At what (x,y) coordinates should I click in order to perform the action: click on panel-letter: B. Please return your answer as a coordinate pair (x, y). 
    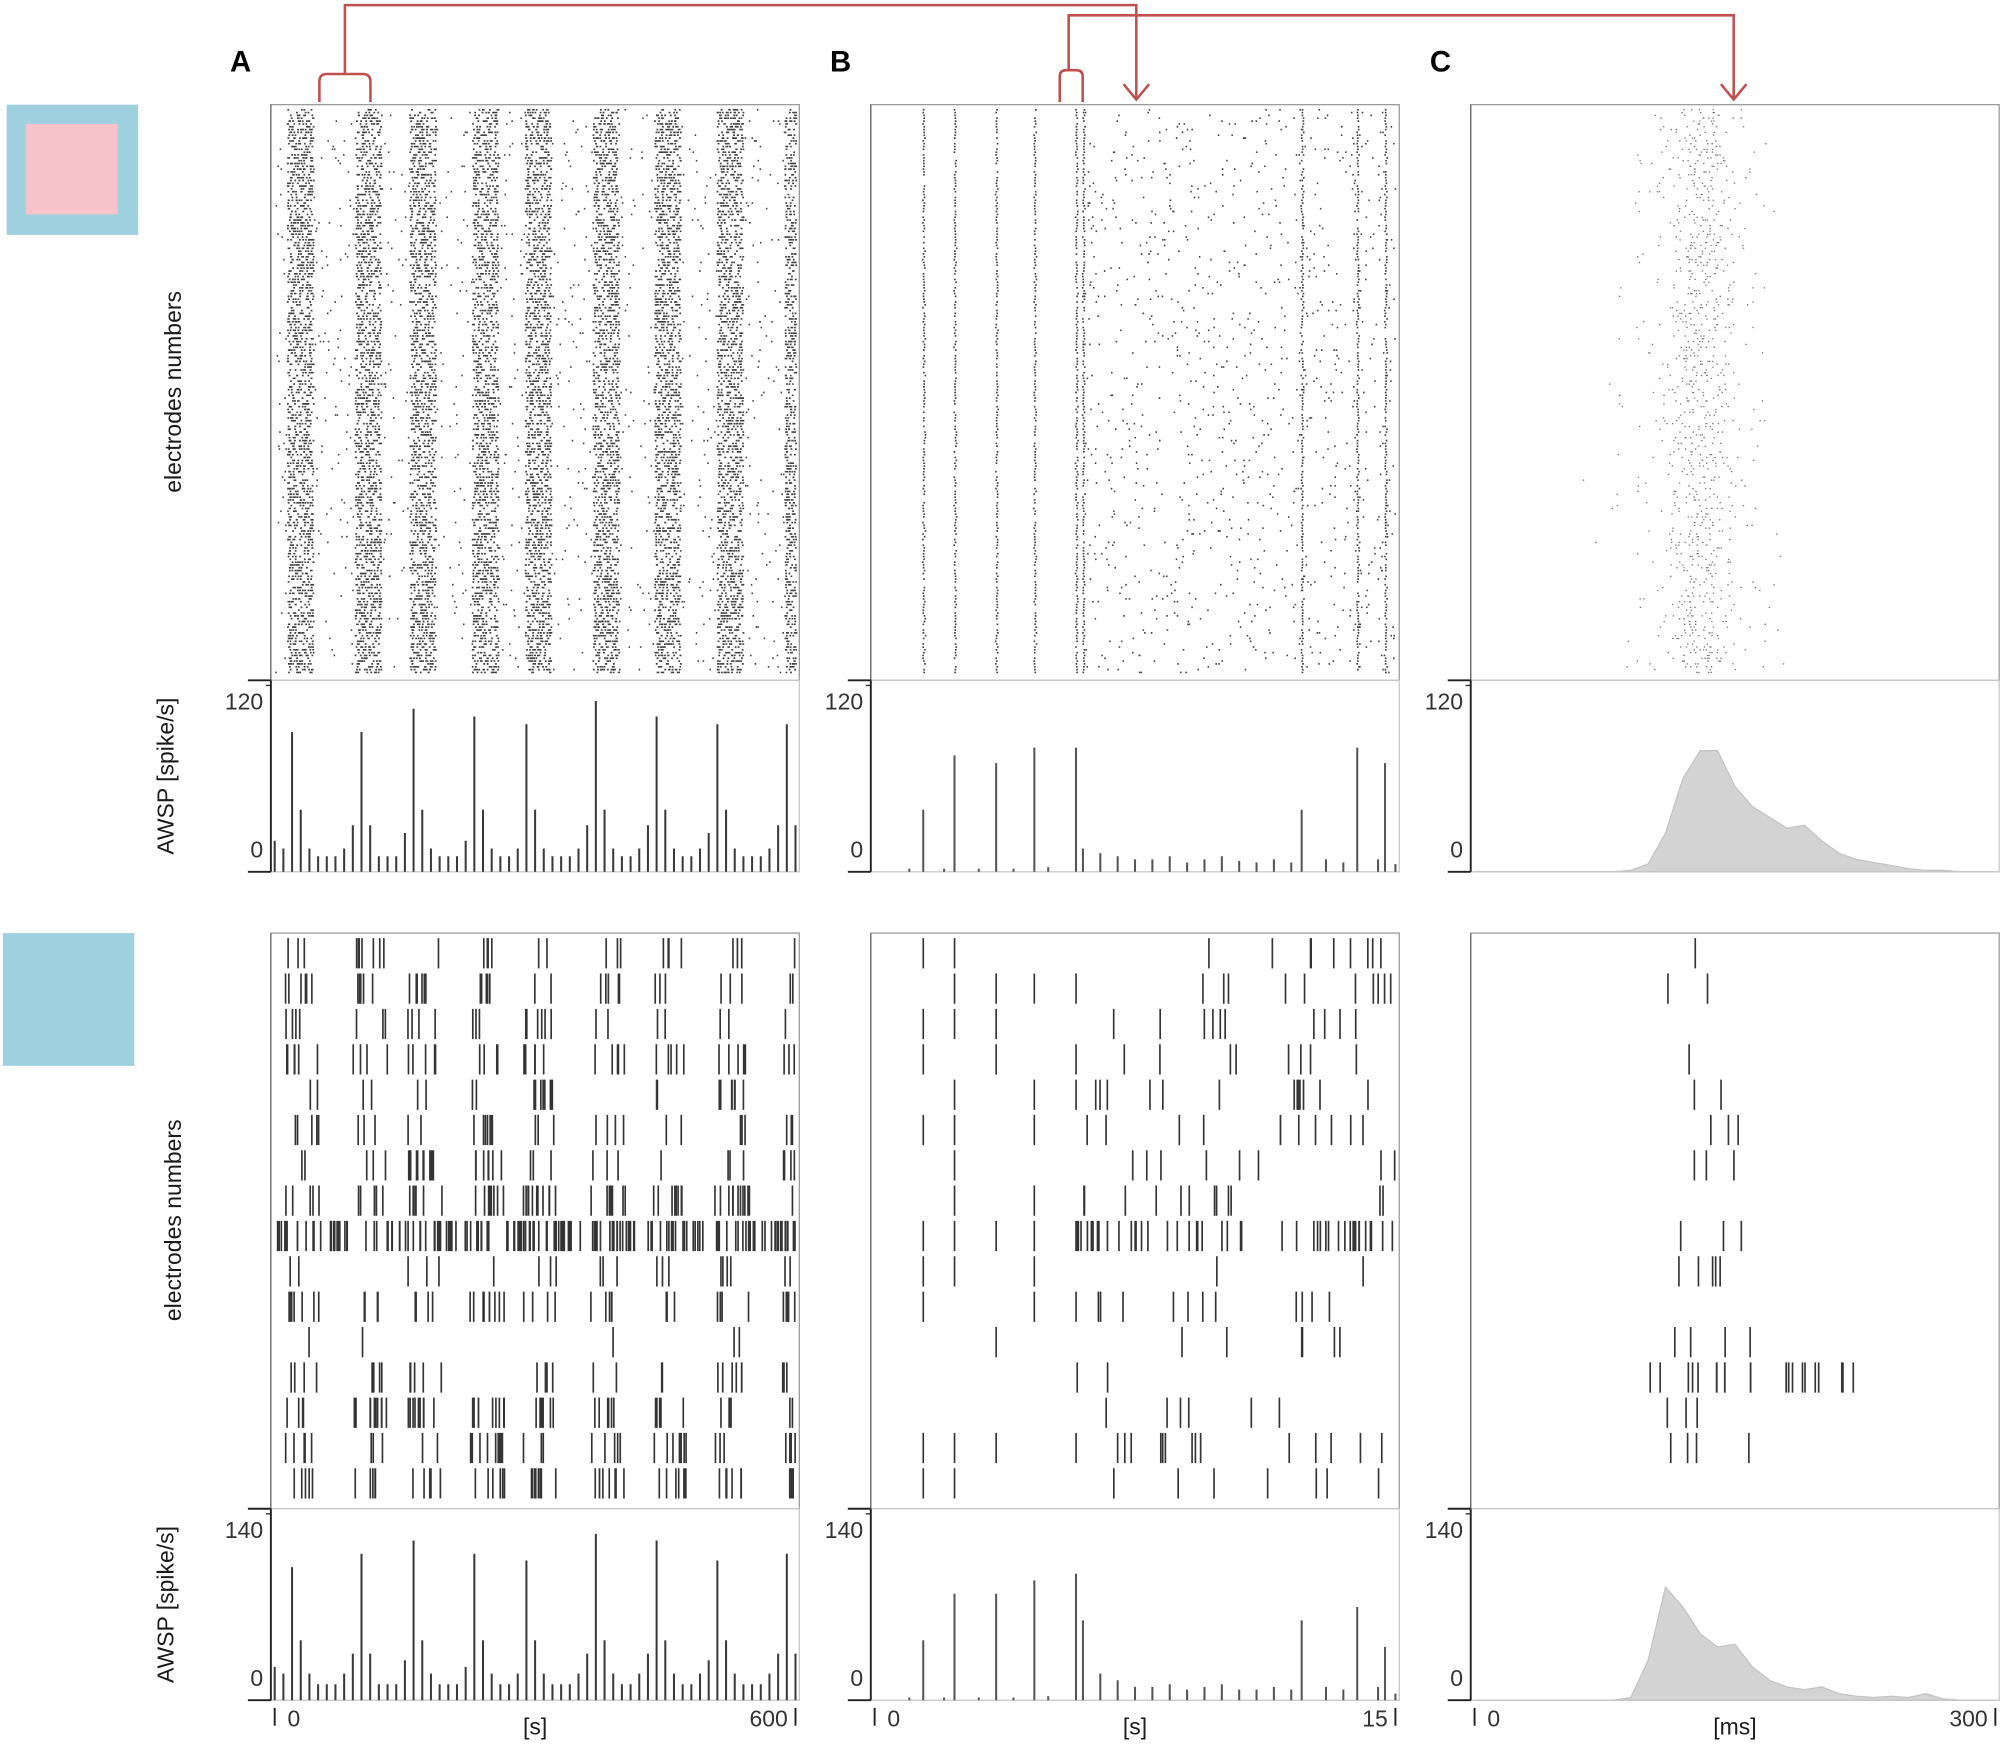
    Looking at the image, I should click on (840, 62).